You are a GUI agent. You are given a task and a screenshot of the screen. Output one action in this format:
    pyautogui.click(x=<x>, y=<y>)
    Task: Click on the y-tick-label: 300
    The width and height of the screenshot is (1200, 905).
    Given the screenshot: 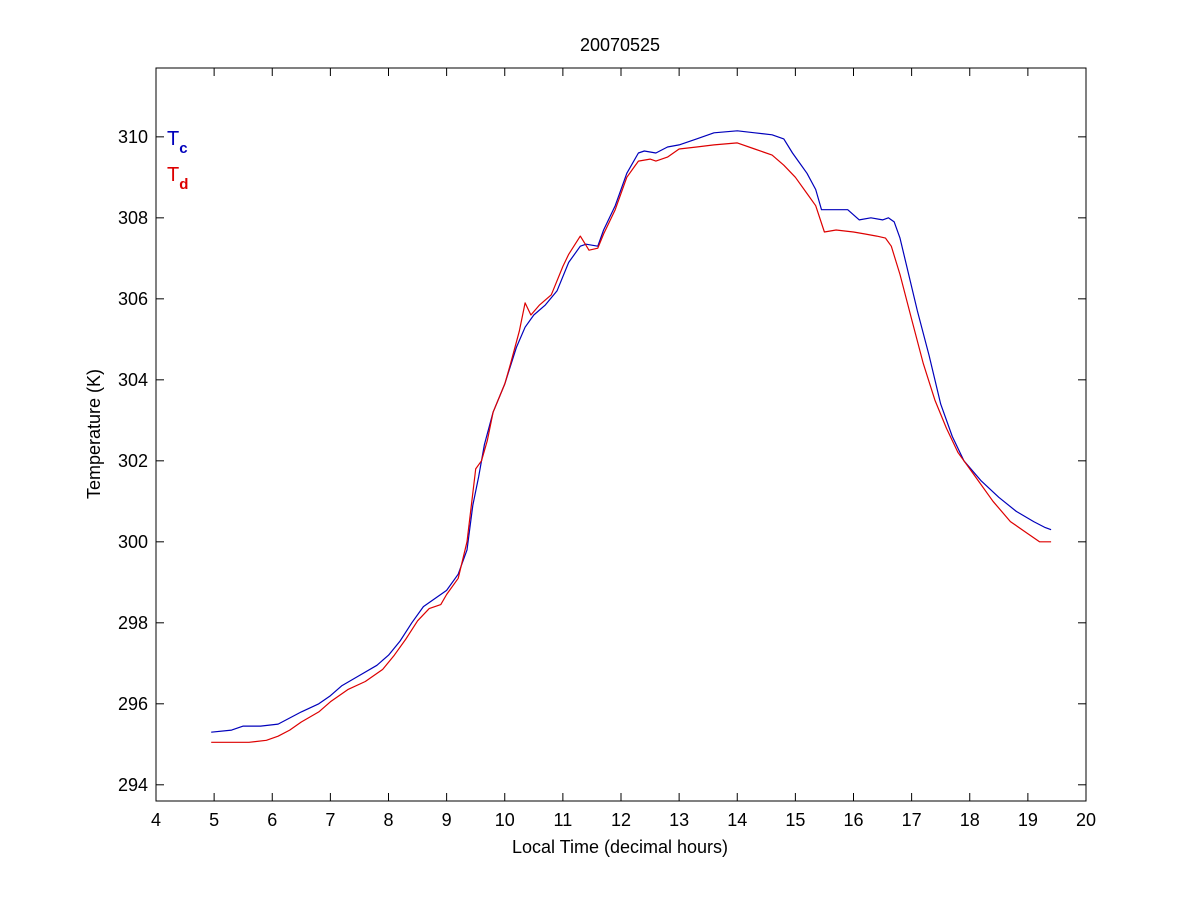 What is the action you would take?
    pyautogui.click(x=133, y=542)
    